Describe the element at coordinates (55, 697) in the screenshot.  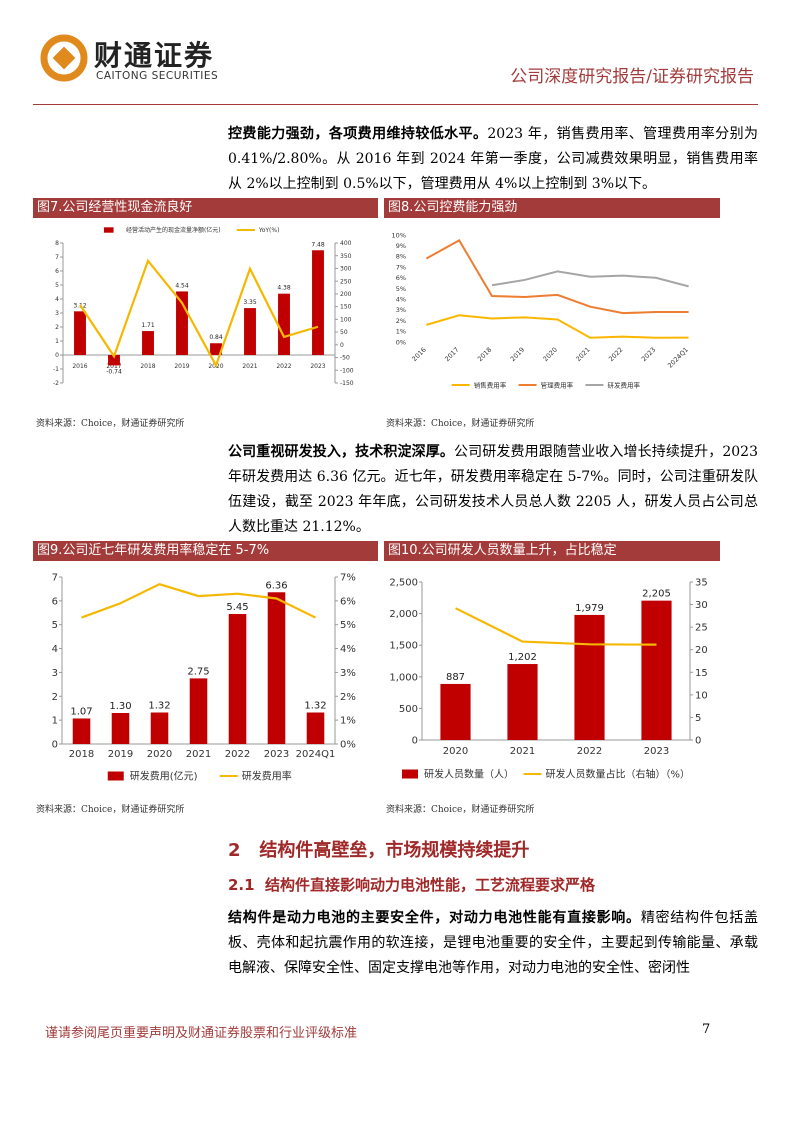
I see `tick-label: 2` at that location.